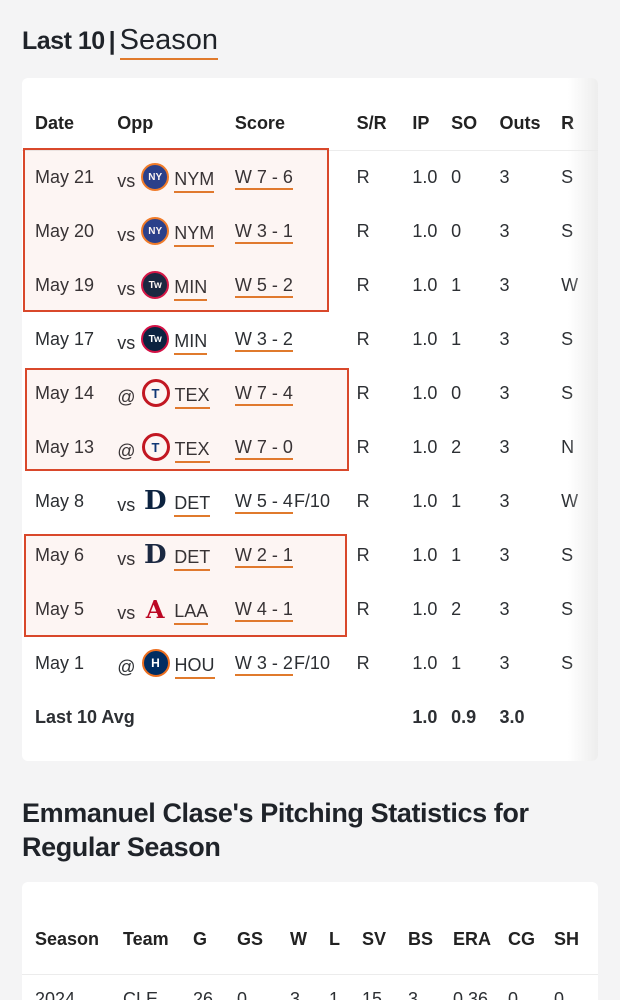 This screenshot has width=620, height=1000. What do you see at coordinates (480, 928) in the screenshot?
I see `stats-column-header-8: ERA` at bounding box center [480, 928].